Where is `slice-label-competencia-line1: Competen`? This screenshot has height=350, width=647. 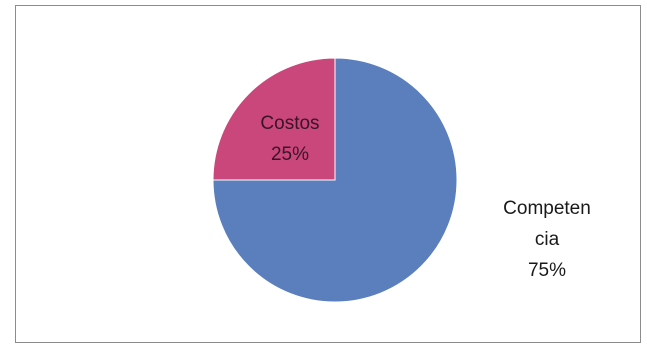 slice-label-competencia-line1: Competen is located at coordinates (547, 208).